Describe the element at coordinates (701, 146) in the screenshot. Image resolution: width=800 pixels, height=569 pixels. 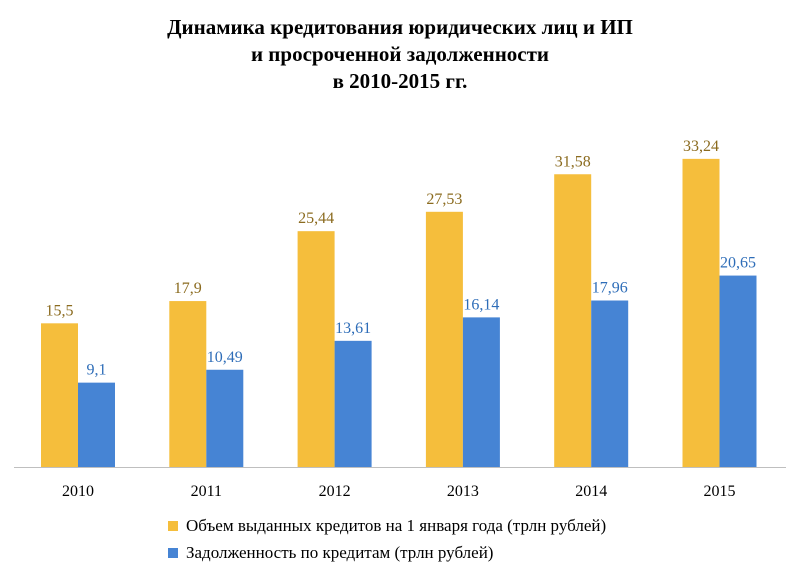
I see `data-label-series-1-2015: 33,24` at that location.